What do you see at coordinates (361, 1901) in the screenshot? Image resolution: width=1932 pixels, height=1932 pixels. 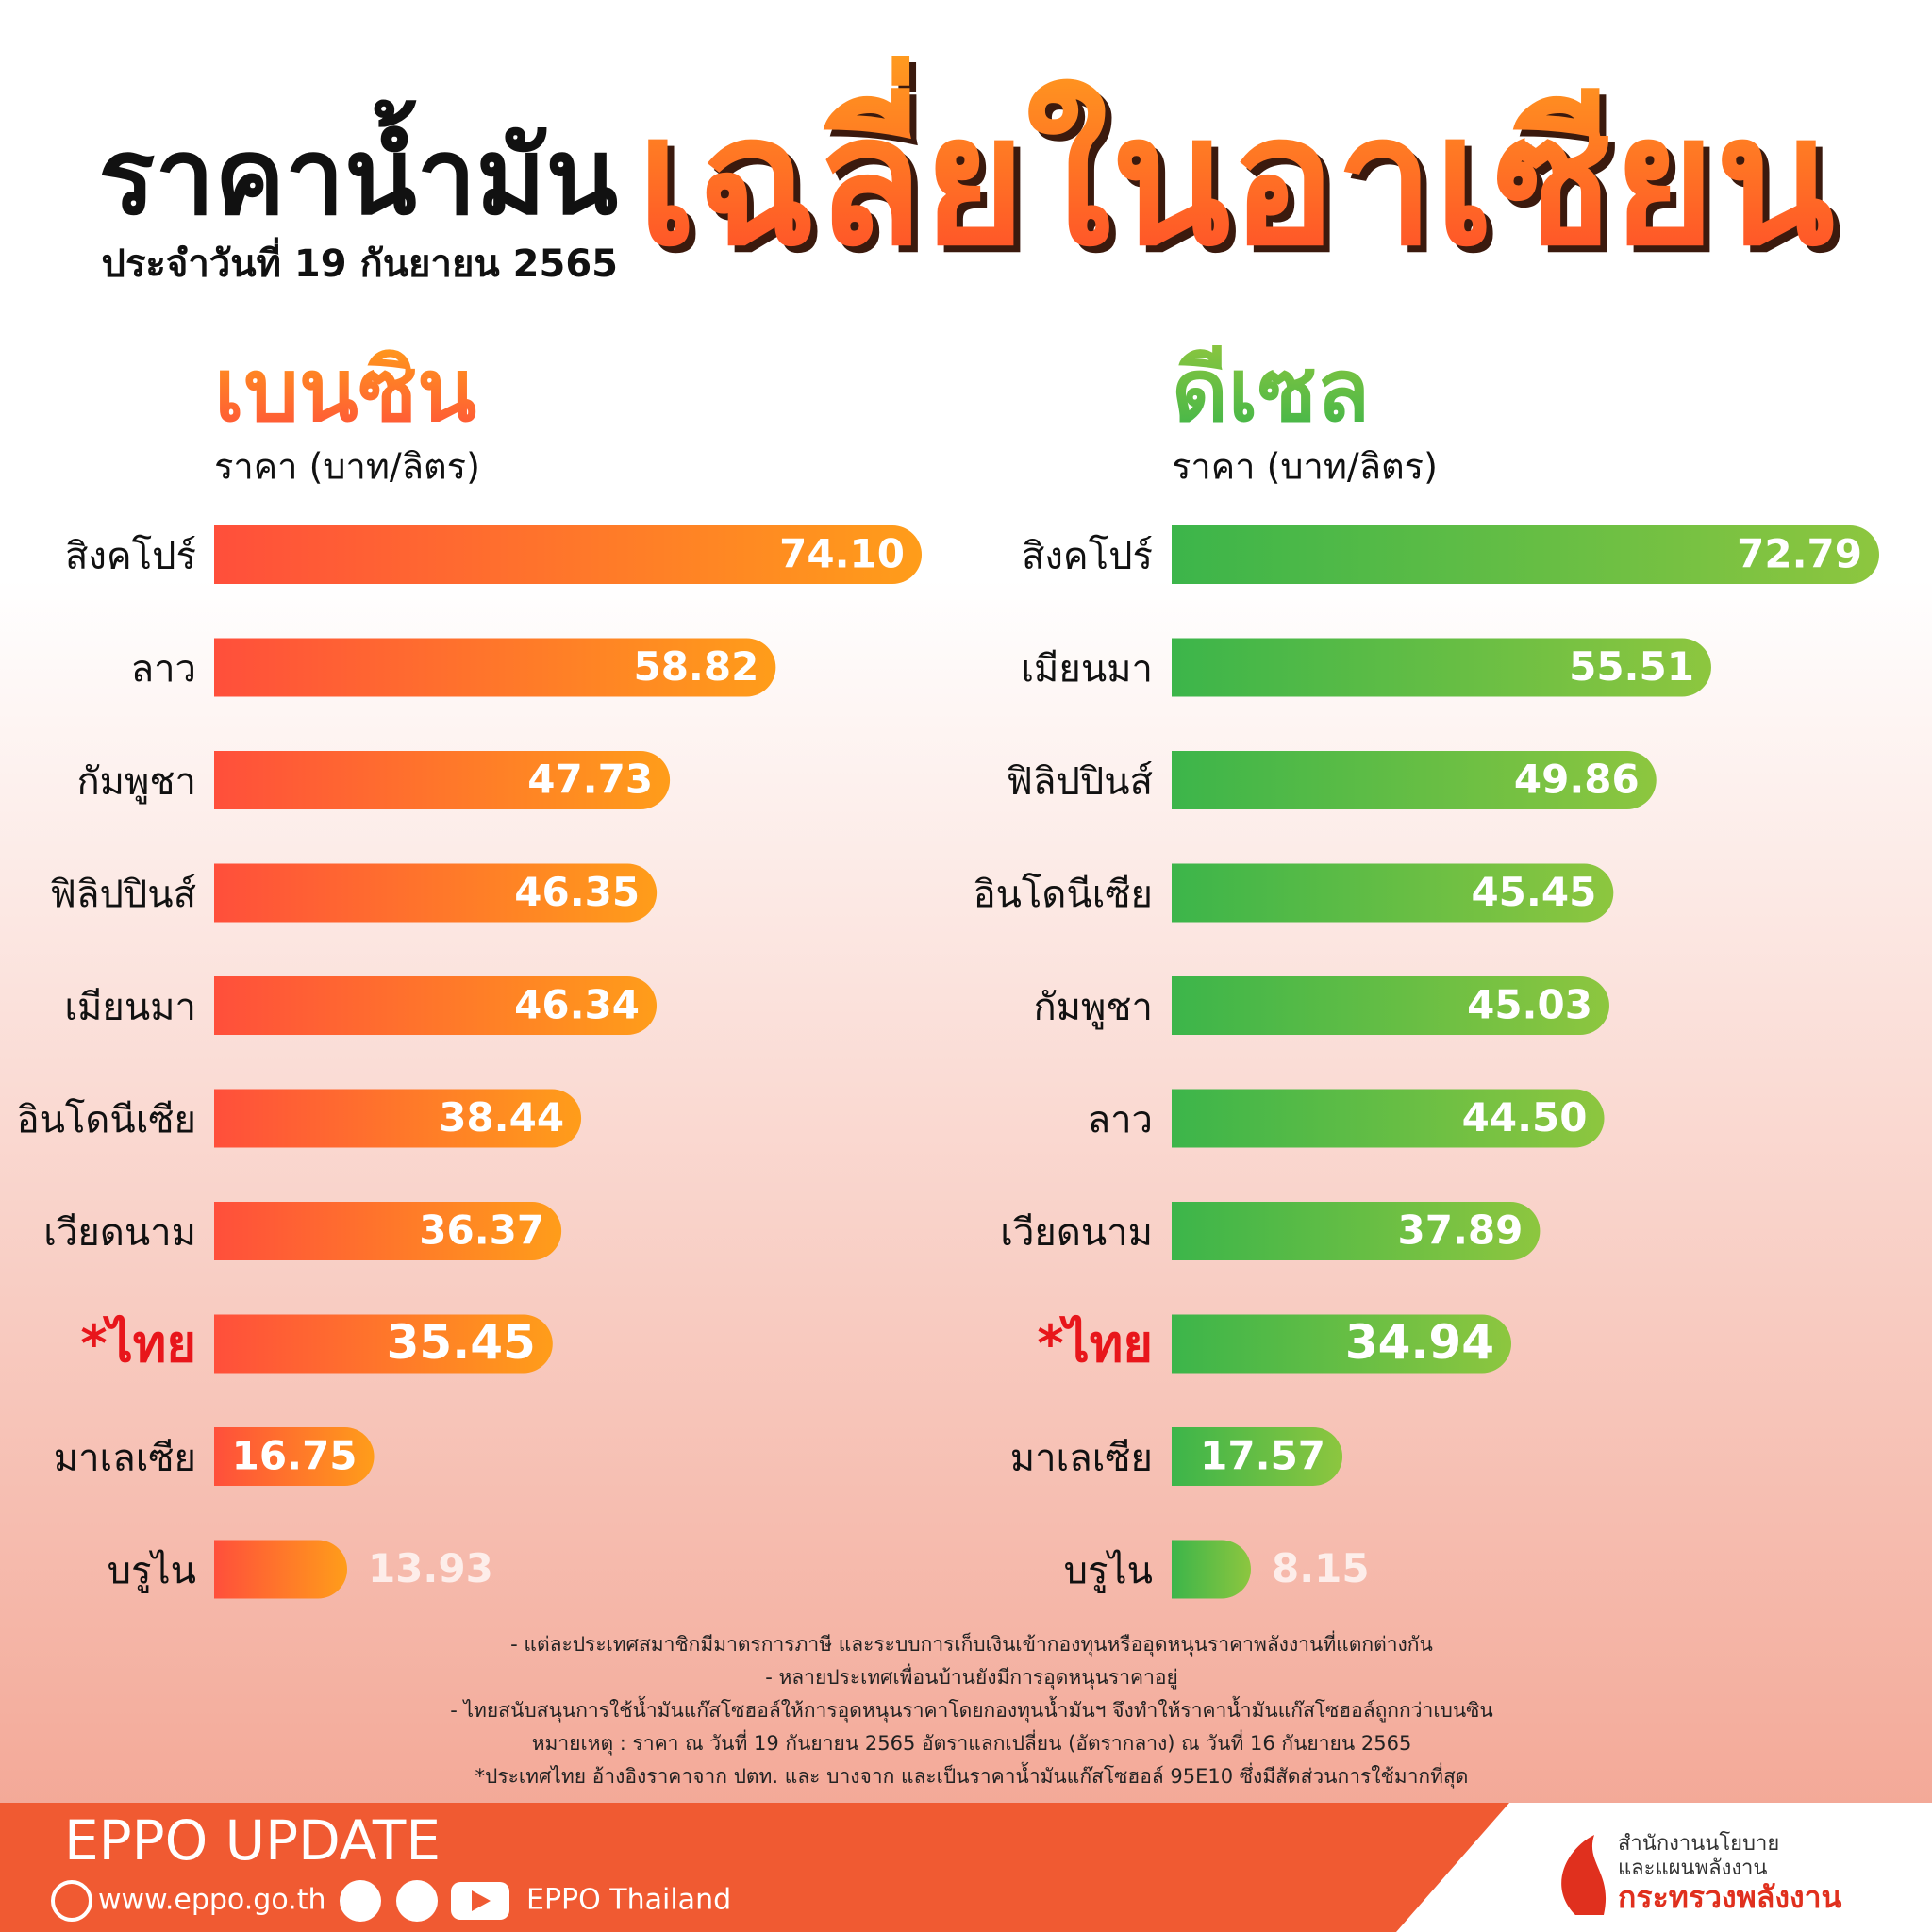 I see `facebook-icon` at bounding box center [361, 1901].